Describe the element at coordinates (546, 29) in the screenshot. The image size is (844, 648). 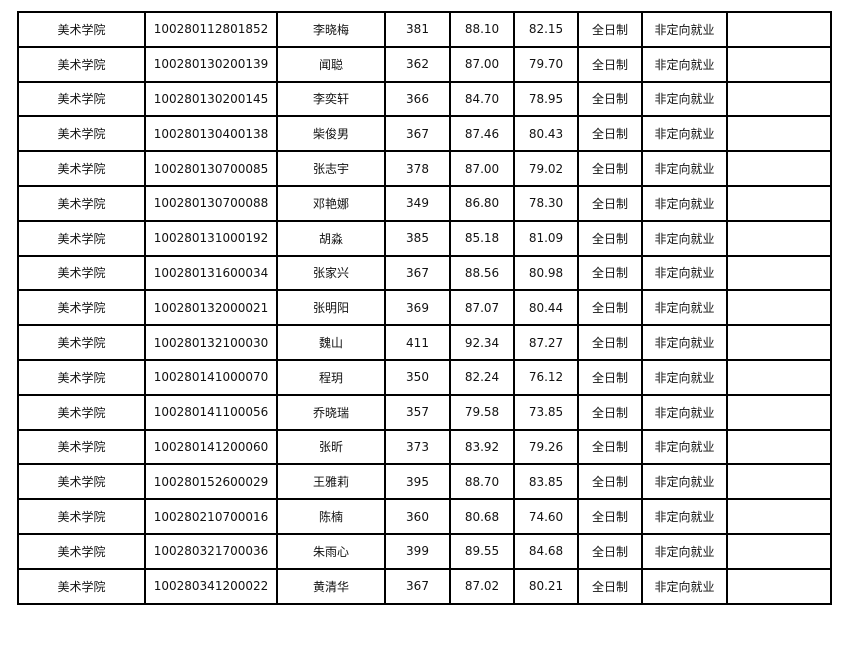
I see `final-score-cell: 82.15` at that location.